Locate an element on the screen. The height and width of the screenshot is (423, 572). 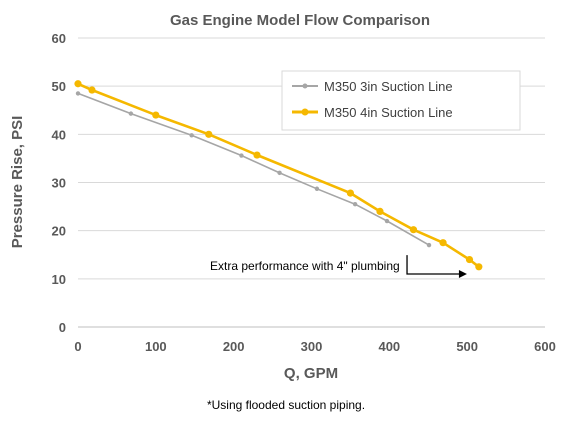
x-axis-title: Q, GPM is located at coordinates (311, 373).